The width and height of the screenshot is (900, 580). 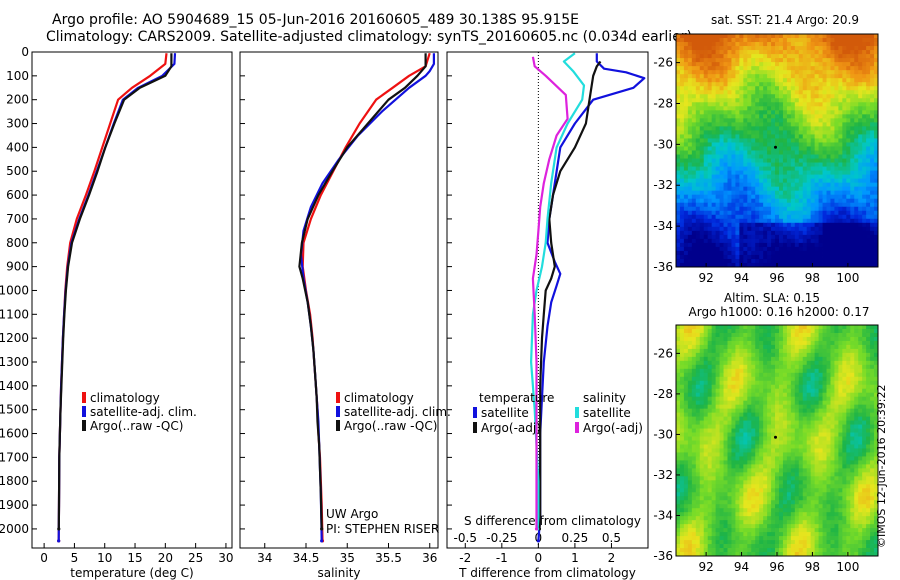 I want to click on top-tick-label: -0.5, so click(x=465, y=538).